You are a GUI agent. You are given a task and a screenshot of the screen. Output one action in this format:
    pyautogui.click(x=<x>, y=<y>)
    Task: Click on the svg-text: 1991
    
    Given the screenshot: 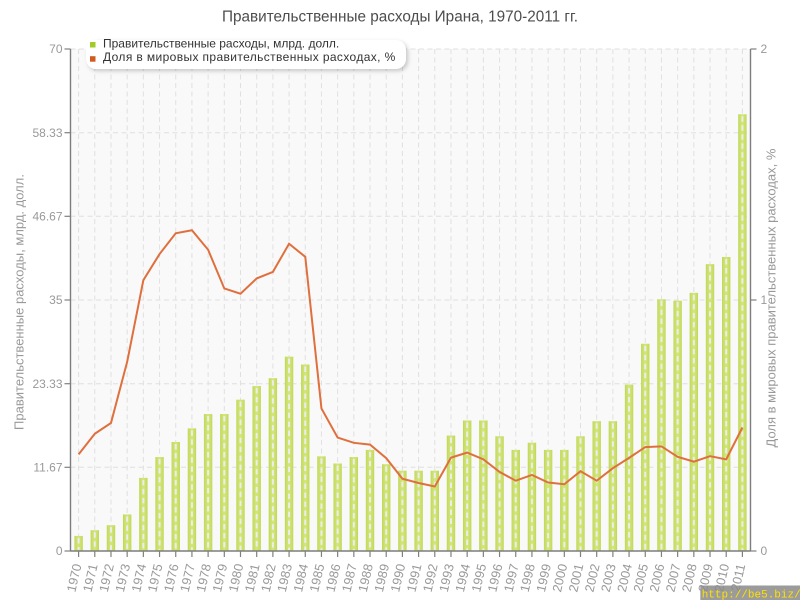 What is the action you would take?
    pyautogui.click(x=414, y=577)
    